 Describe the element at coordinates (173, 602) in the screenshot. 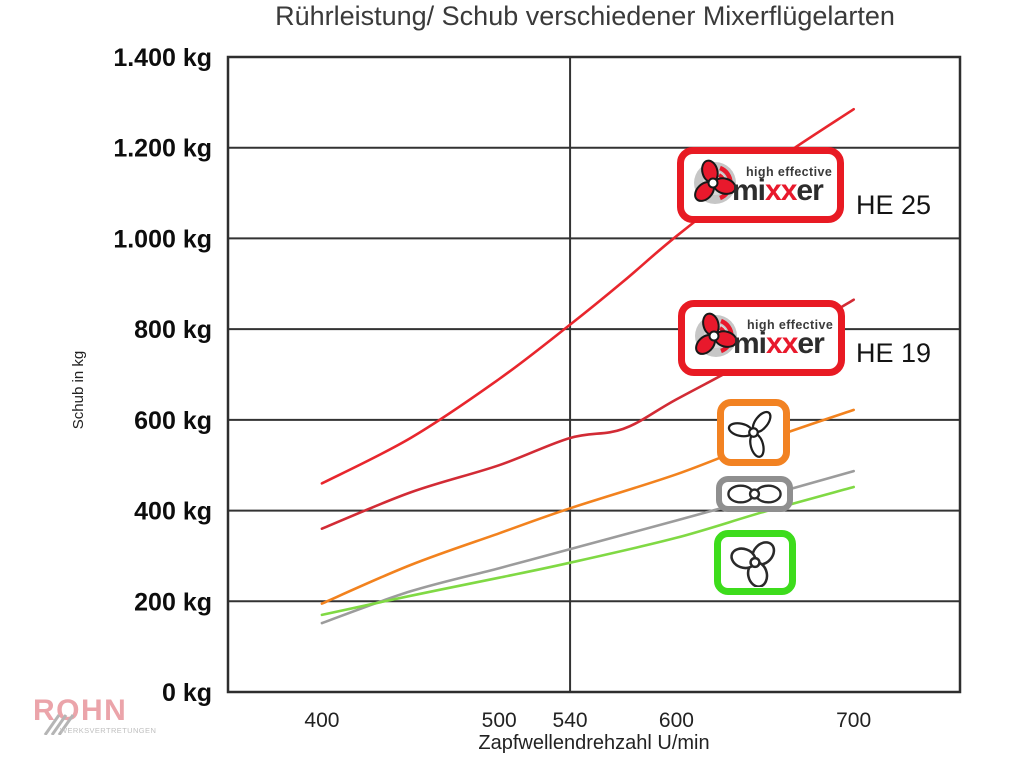

I see `y-tick-label: 200 kg` at that location.